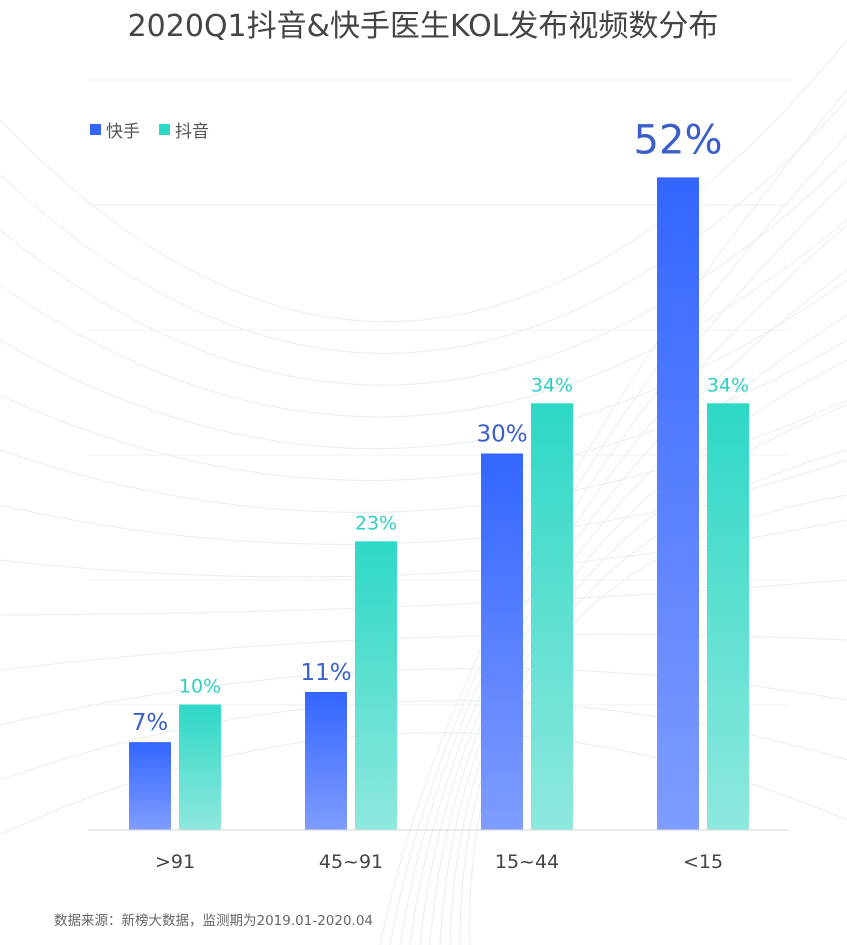  Describe the element at coordinates (213, 920) in the screenshot. I see `source-note: 数据来源：新榜大数据，监测期为2019.01-2020.04` at that location.